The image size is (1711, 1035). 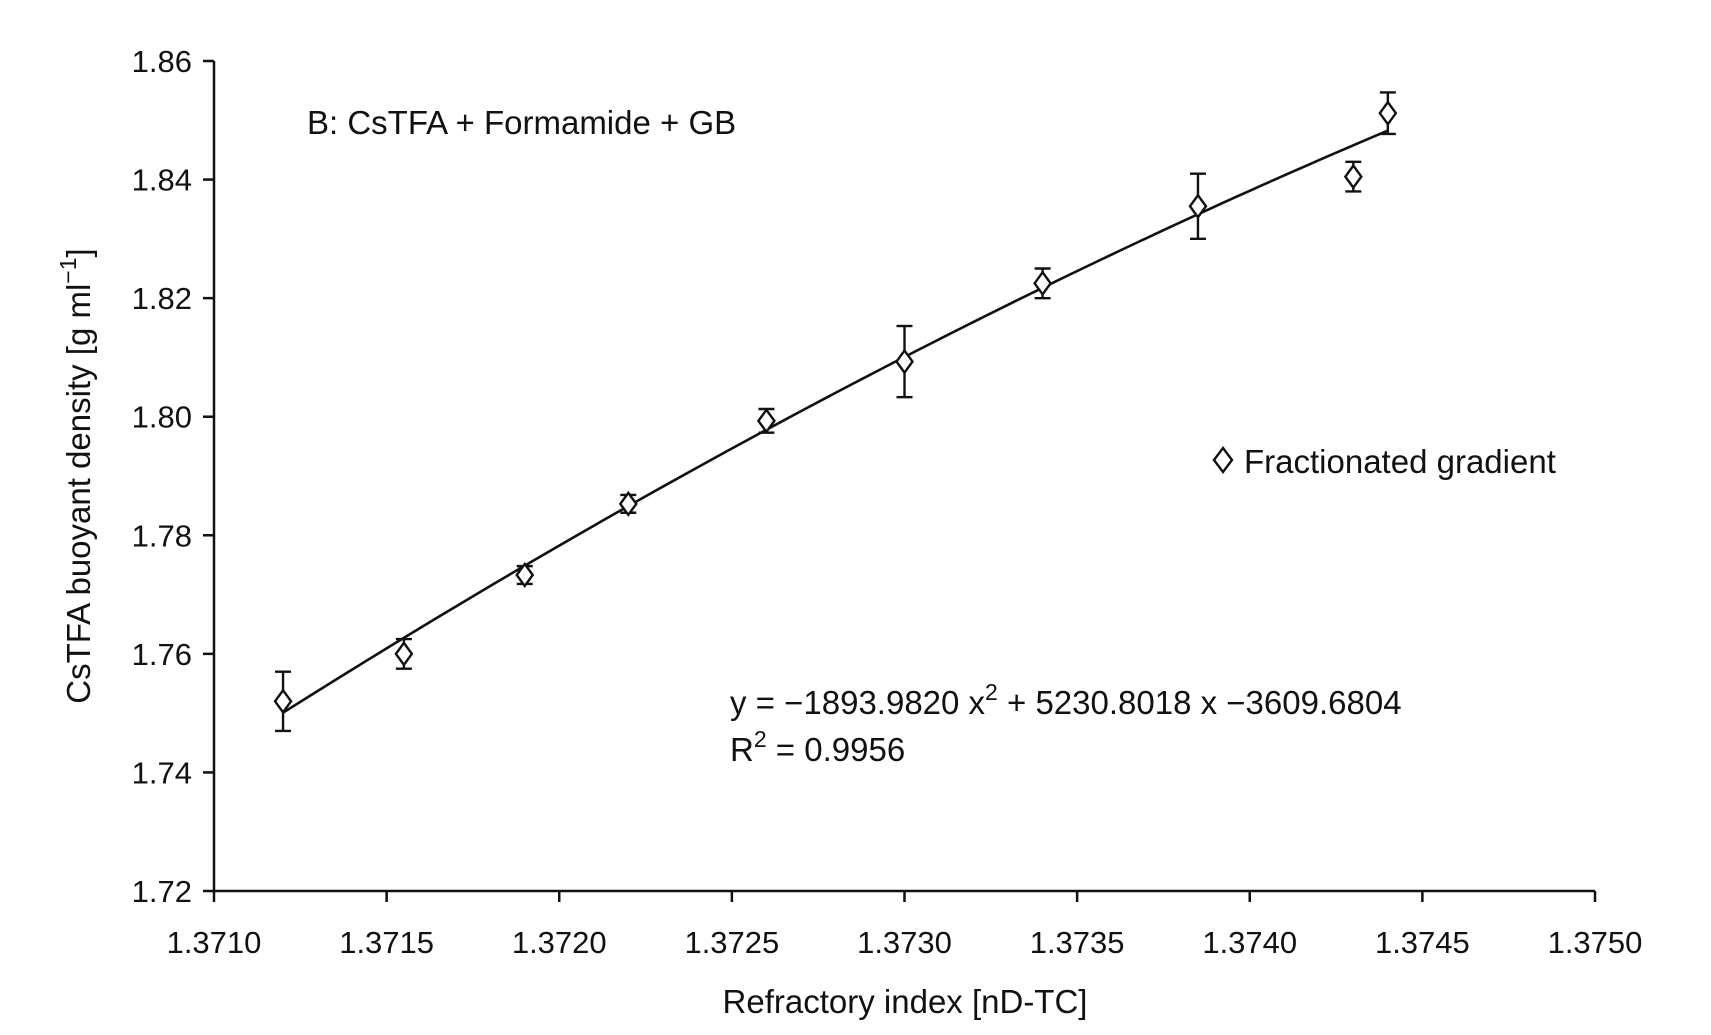 I want to click on x-tick-label: 1.3745, so click(x=1422, y=942).